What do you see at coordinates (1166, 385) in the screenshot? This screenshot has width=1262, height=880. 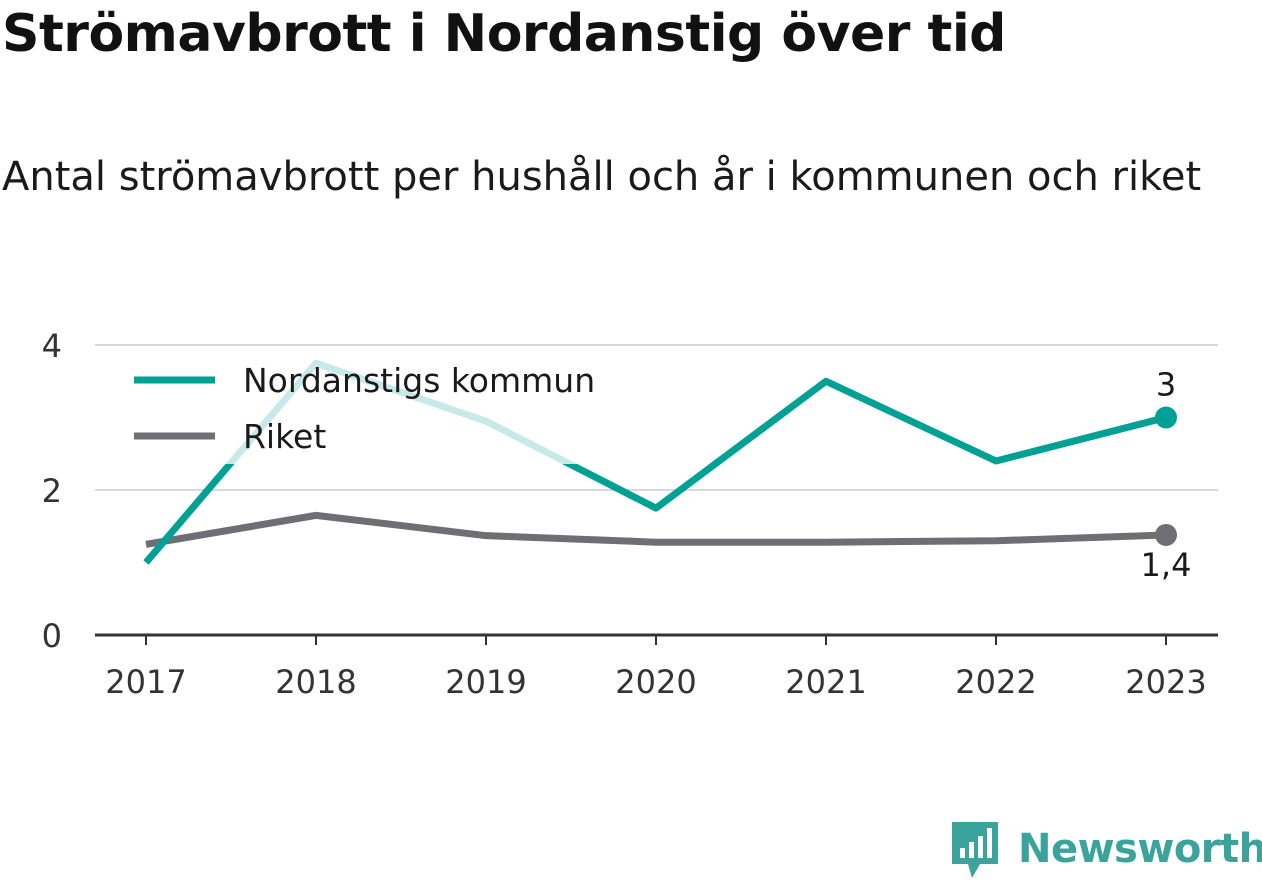 I see `end-value-label: 3` at bounding box center [1166, 385].